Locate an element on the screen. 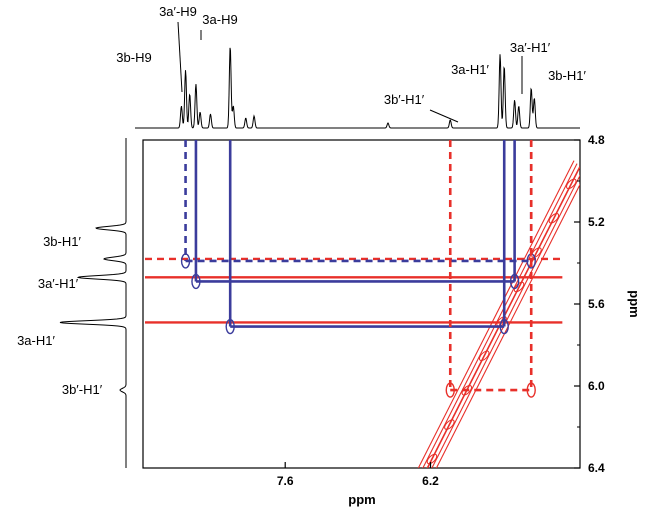 Image resolution: width=649 pixels, height=510 pixels. y-tick-label: 5.6 is located at coordinates (596, 304).